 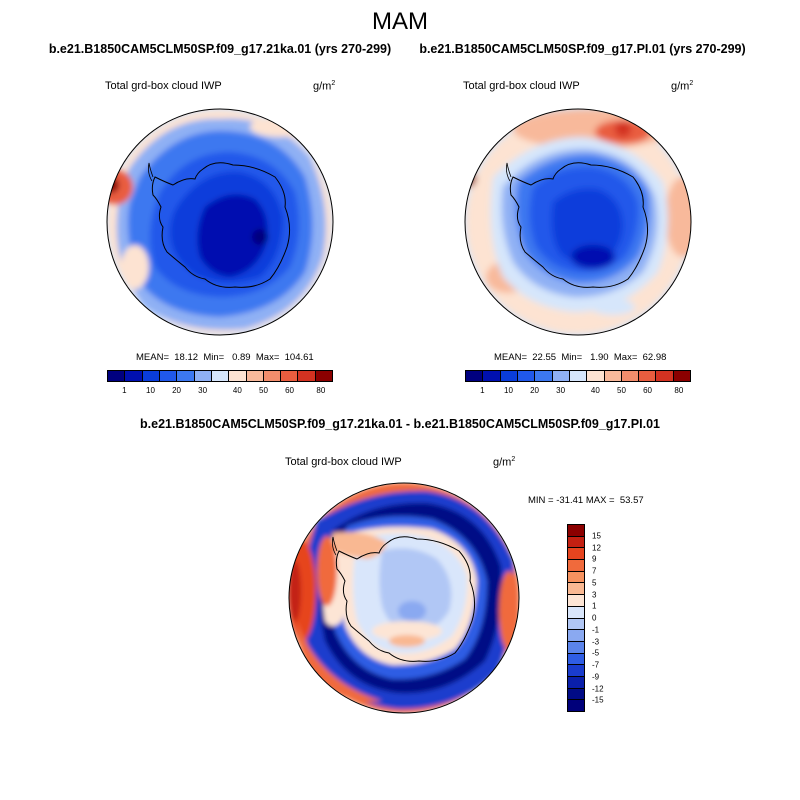 What do you see at coordinates (607, 618) in the screenshot?
I see `diff-colorbar-ticks: 15 12 9 7 5 3 1 0 -1 -3 -5 -7 -9 -12 -15` at bounding box center [607, 618].